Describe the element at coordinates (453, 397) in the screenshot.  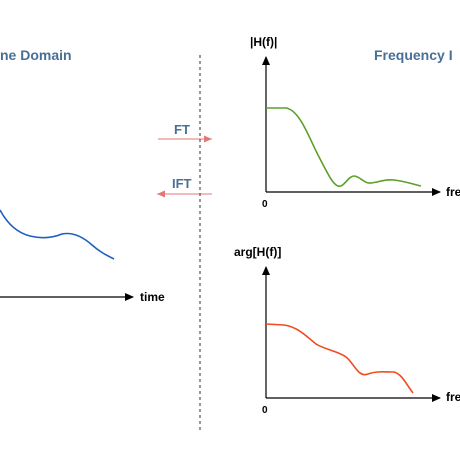
I see `phase-x-axis-label: fre` at that location.